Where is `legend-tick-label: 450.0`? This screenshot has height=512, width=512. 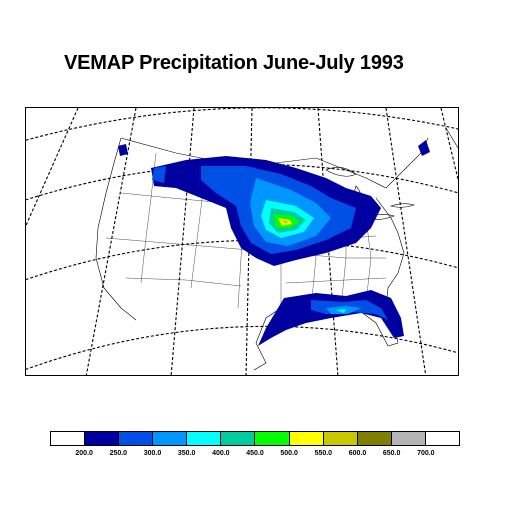
legend-tick-label: 450.0 is located at coordinates (255, 453).